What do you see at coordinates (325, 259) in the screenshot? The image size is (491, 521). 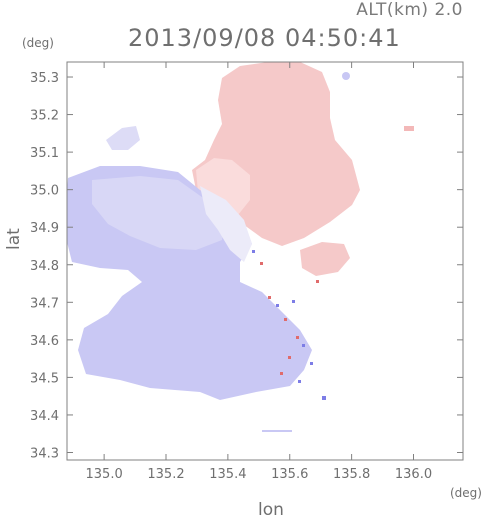 I see `eastern-echo-region` at bounding box center [325, 259].